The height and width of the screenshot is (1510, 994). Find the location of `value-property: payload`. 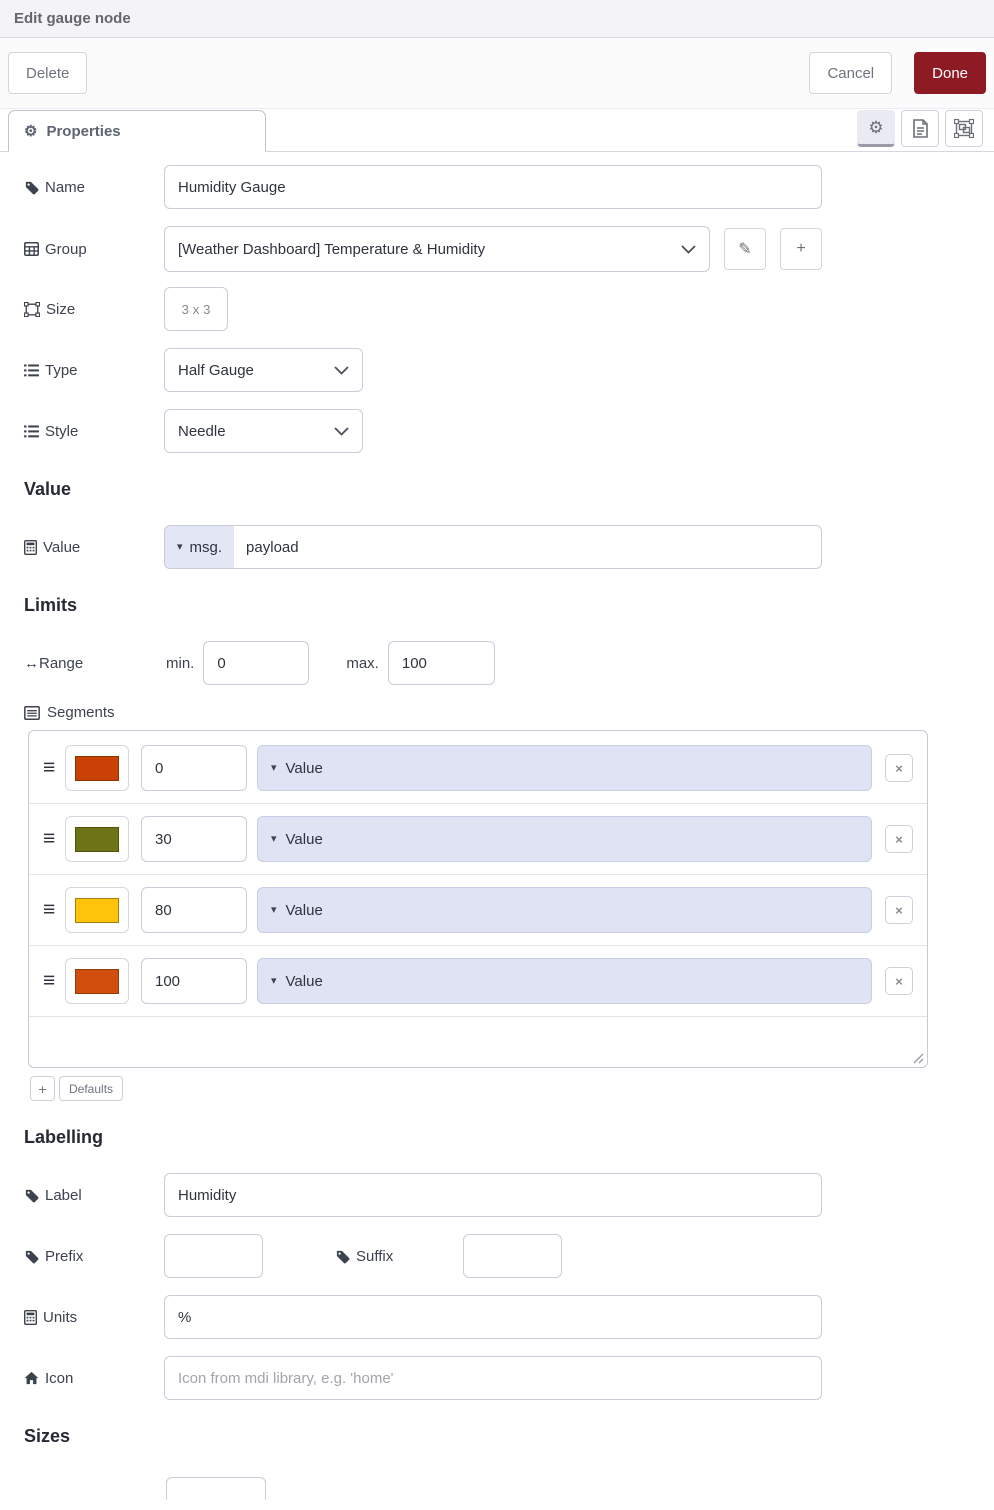

value-property: payload is located at coordinates (272, 547).